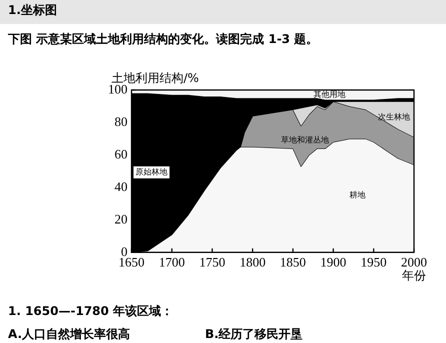  Describe the element at coordinates (305, 139) in the screenshot. I see `series-label: 草地和灌丛地` at that location.